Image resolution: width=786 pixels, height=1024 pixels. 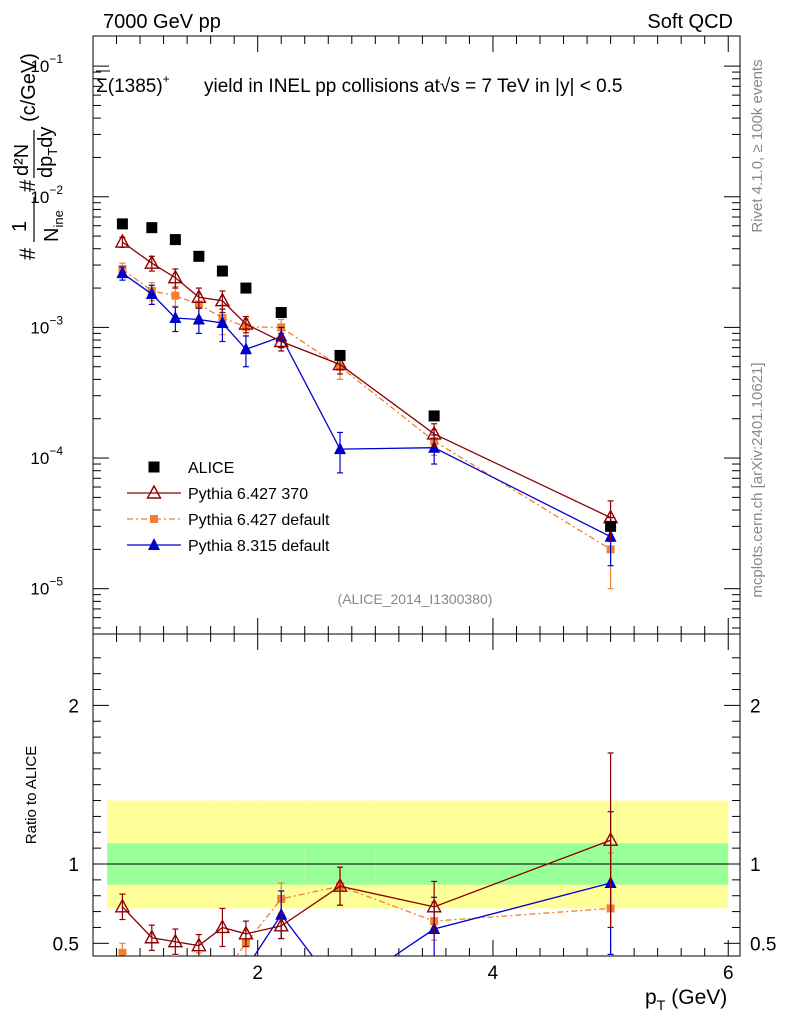 What do you see at coordinates (133, 84) in the screenshot?
I see `plot-title-particle: Σ(1385)+` at bounding box center [133, 84].